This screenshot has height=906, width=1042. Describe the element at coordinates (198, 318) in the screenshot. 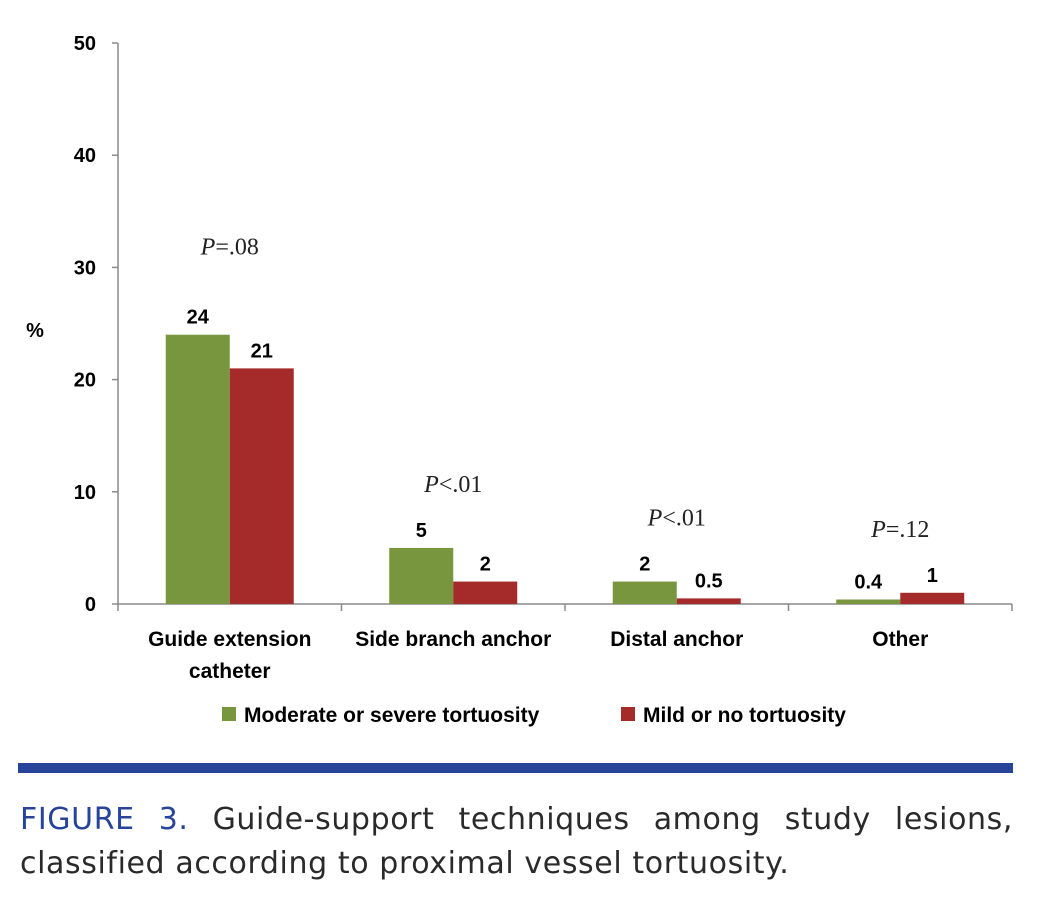

I see `bar-value-label: 24` at that location.